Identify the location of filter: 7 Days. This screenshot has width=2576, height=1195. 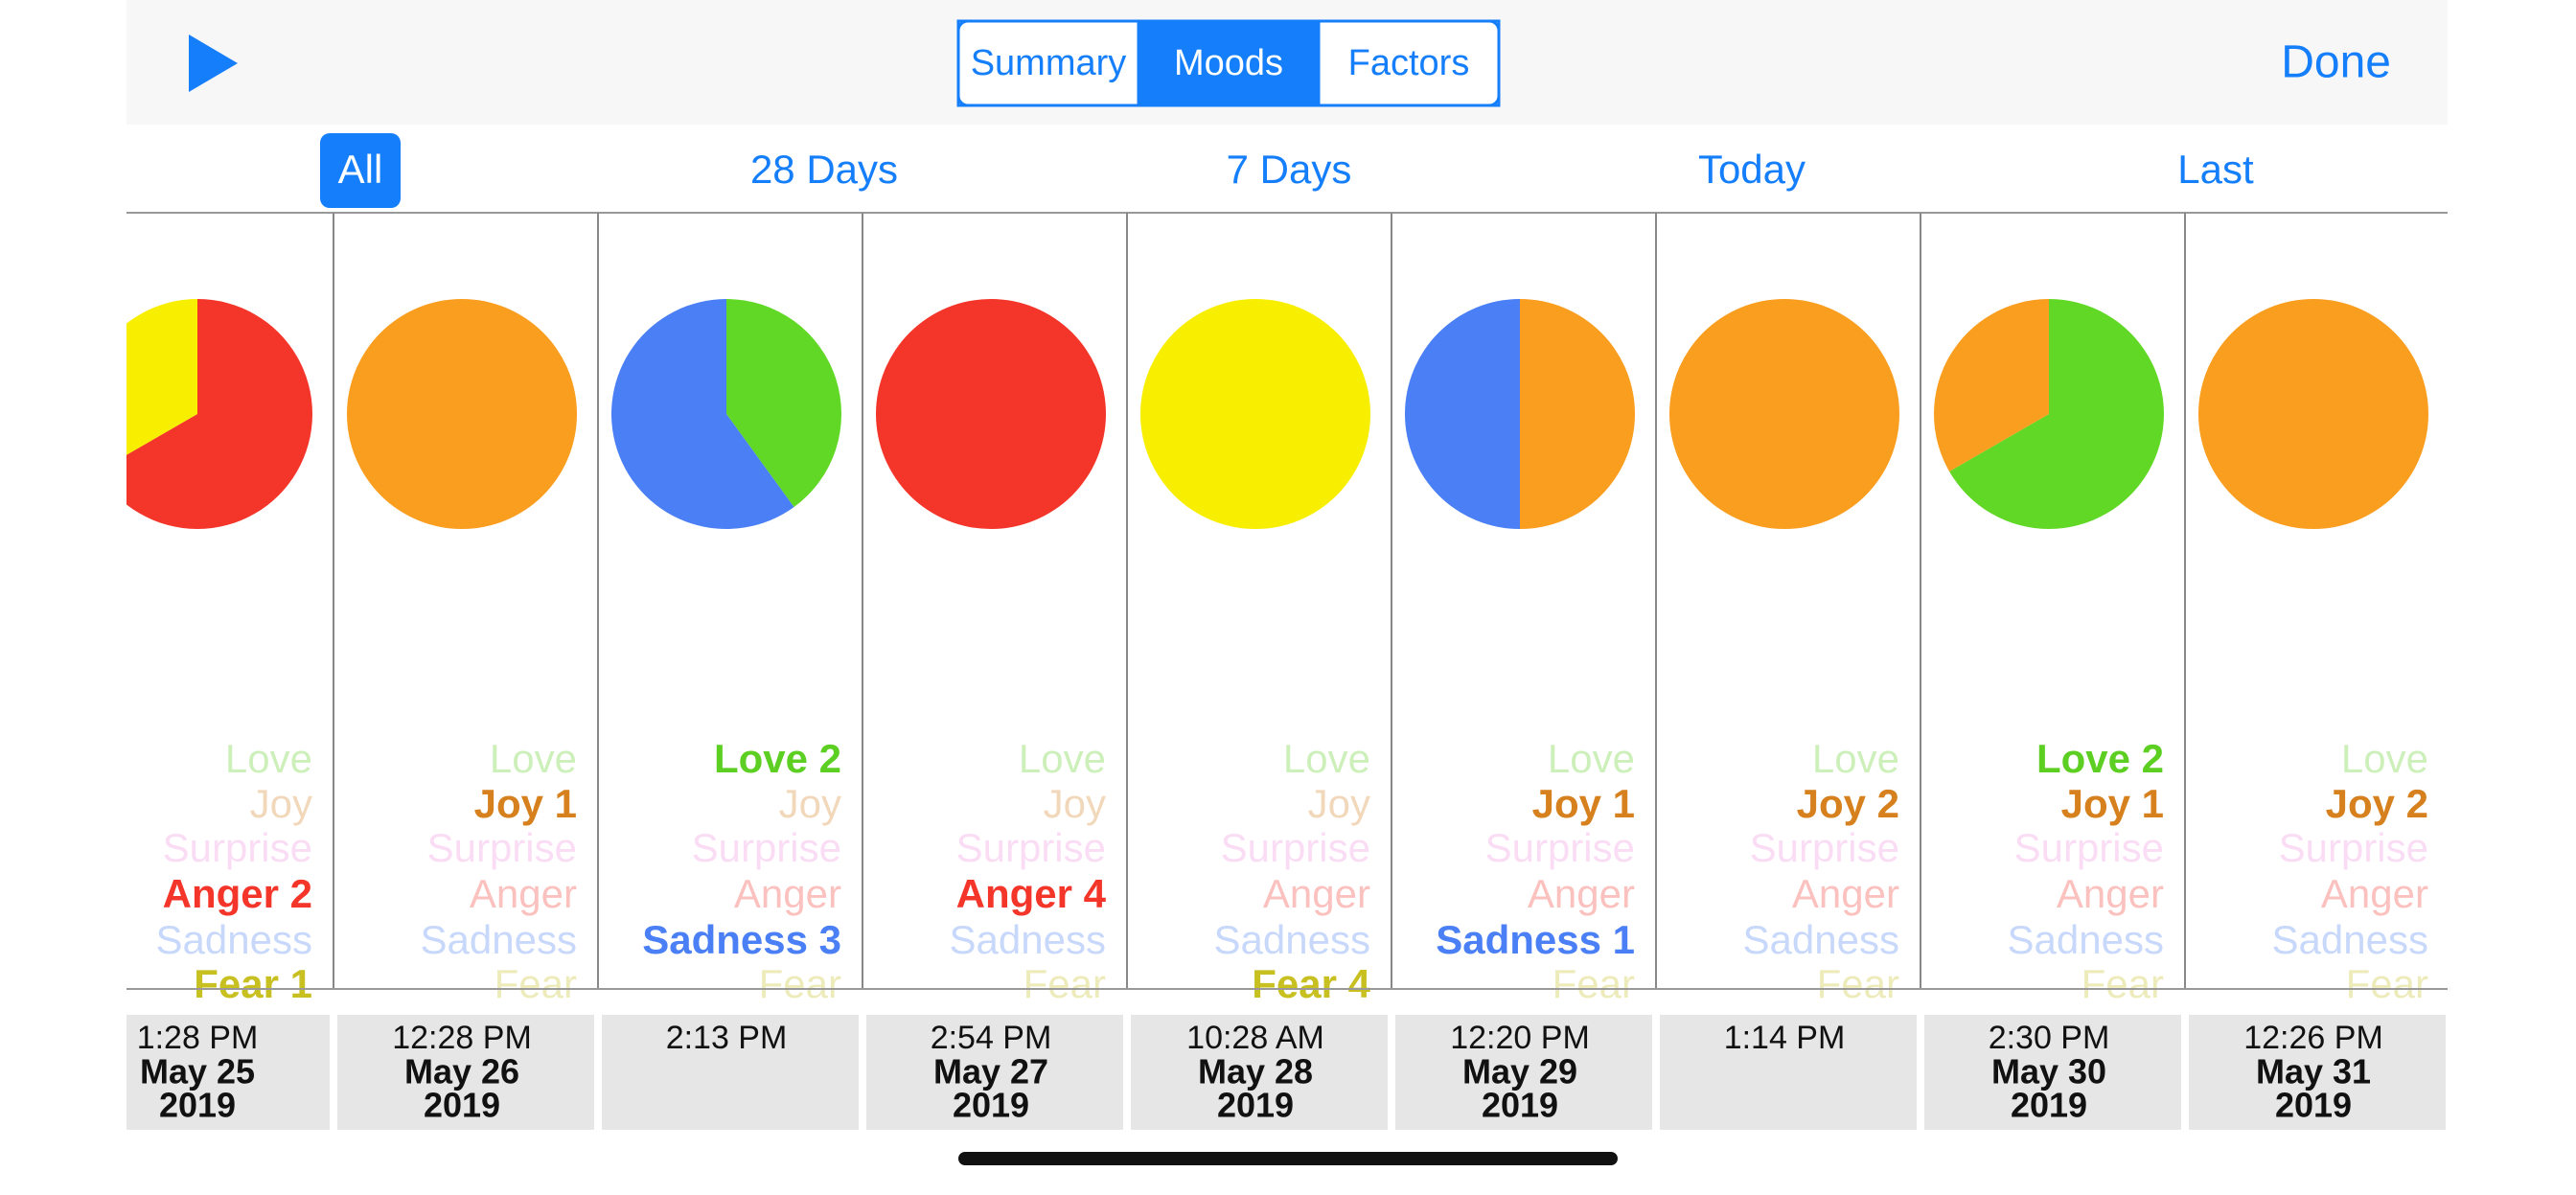
(1289, 169).